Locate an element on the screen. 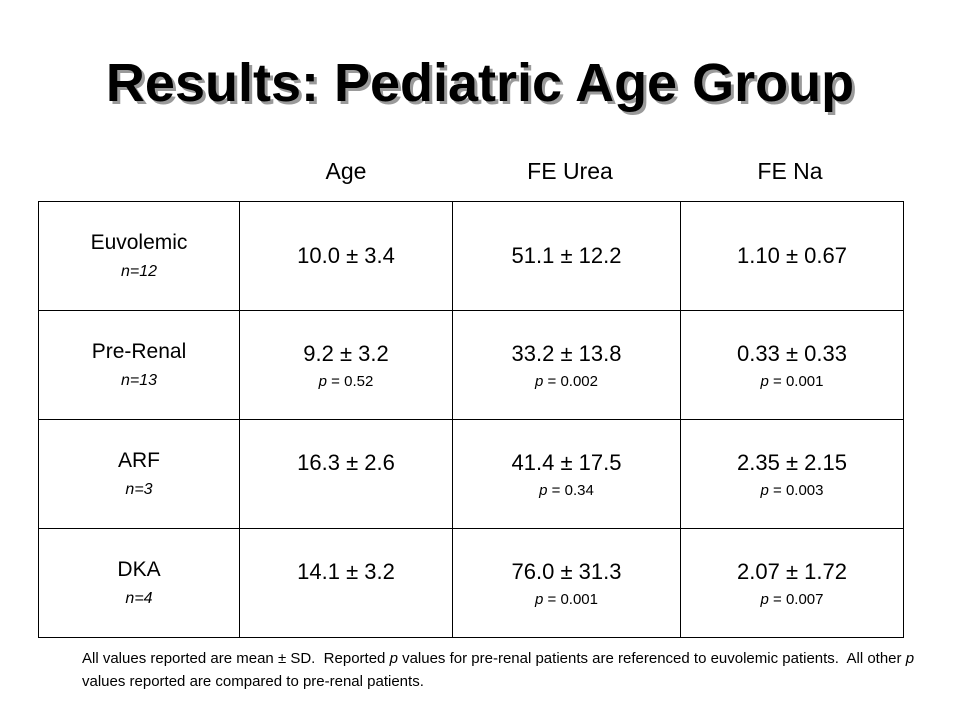  page-title: Results: Pediatric Age Group is located at coordinates (480, 83).